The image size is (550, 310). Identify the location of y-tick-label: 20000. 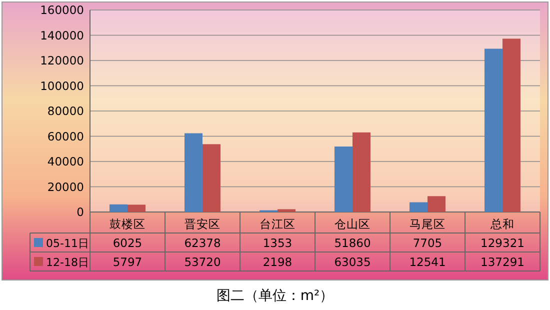
(65, 187).